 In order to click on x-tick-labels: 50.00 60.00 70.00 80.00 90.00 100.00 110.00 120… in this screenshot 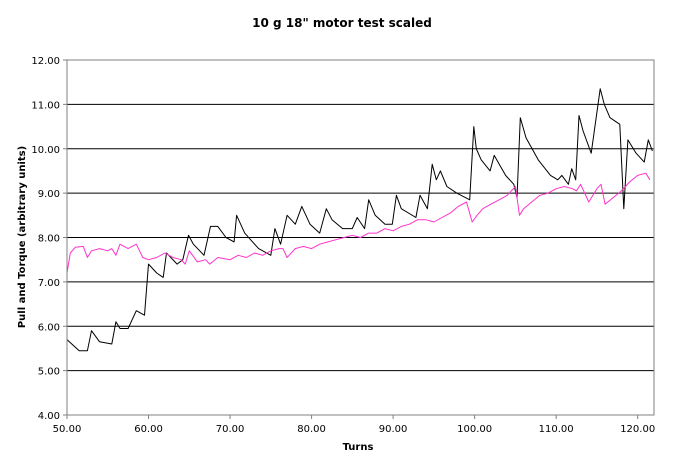, I will do `click(354, 425)`.